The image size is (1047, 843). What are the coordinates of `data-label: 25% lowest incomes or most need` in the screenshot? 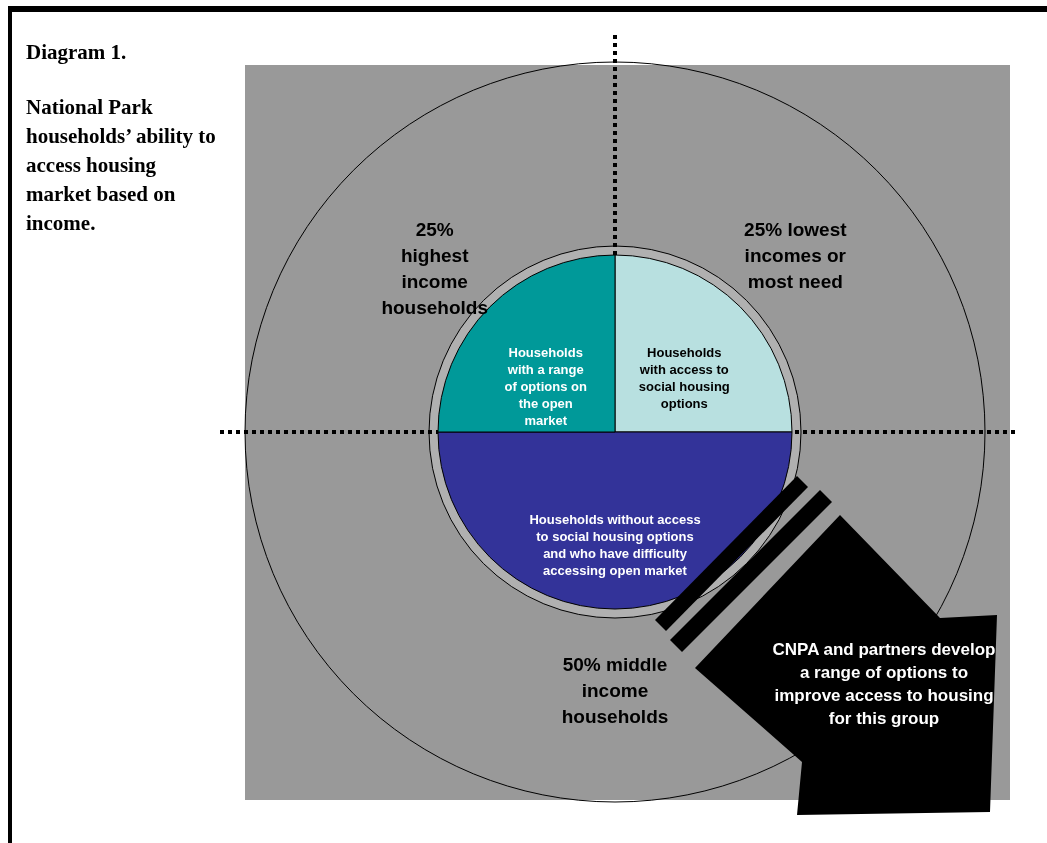 It's located at (796, 255).